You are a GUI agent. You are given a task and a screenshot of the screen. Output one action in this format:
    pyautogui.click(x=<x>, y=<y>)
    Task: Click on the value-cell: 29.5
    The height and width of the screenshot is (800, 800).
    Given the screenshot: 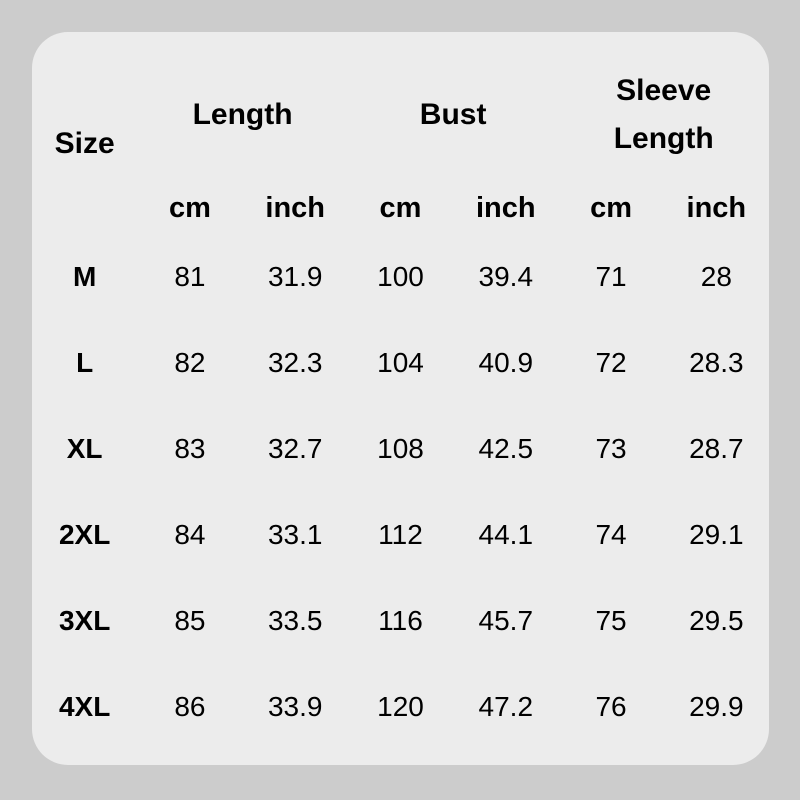 What is the action you would take?
    pyautogui.click(x=716, y=620)
    